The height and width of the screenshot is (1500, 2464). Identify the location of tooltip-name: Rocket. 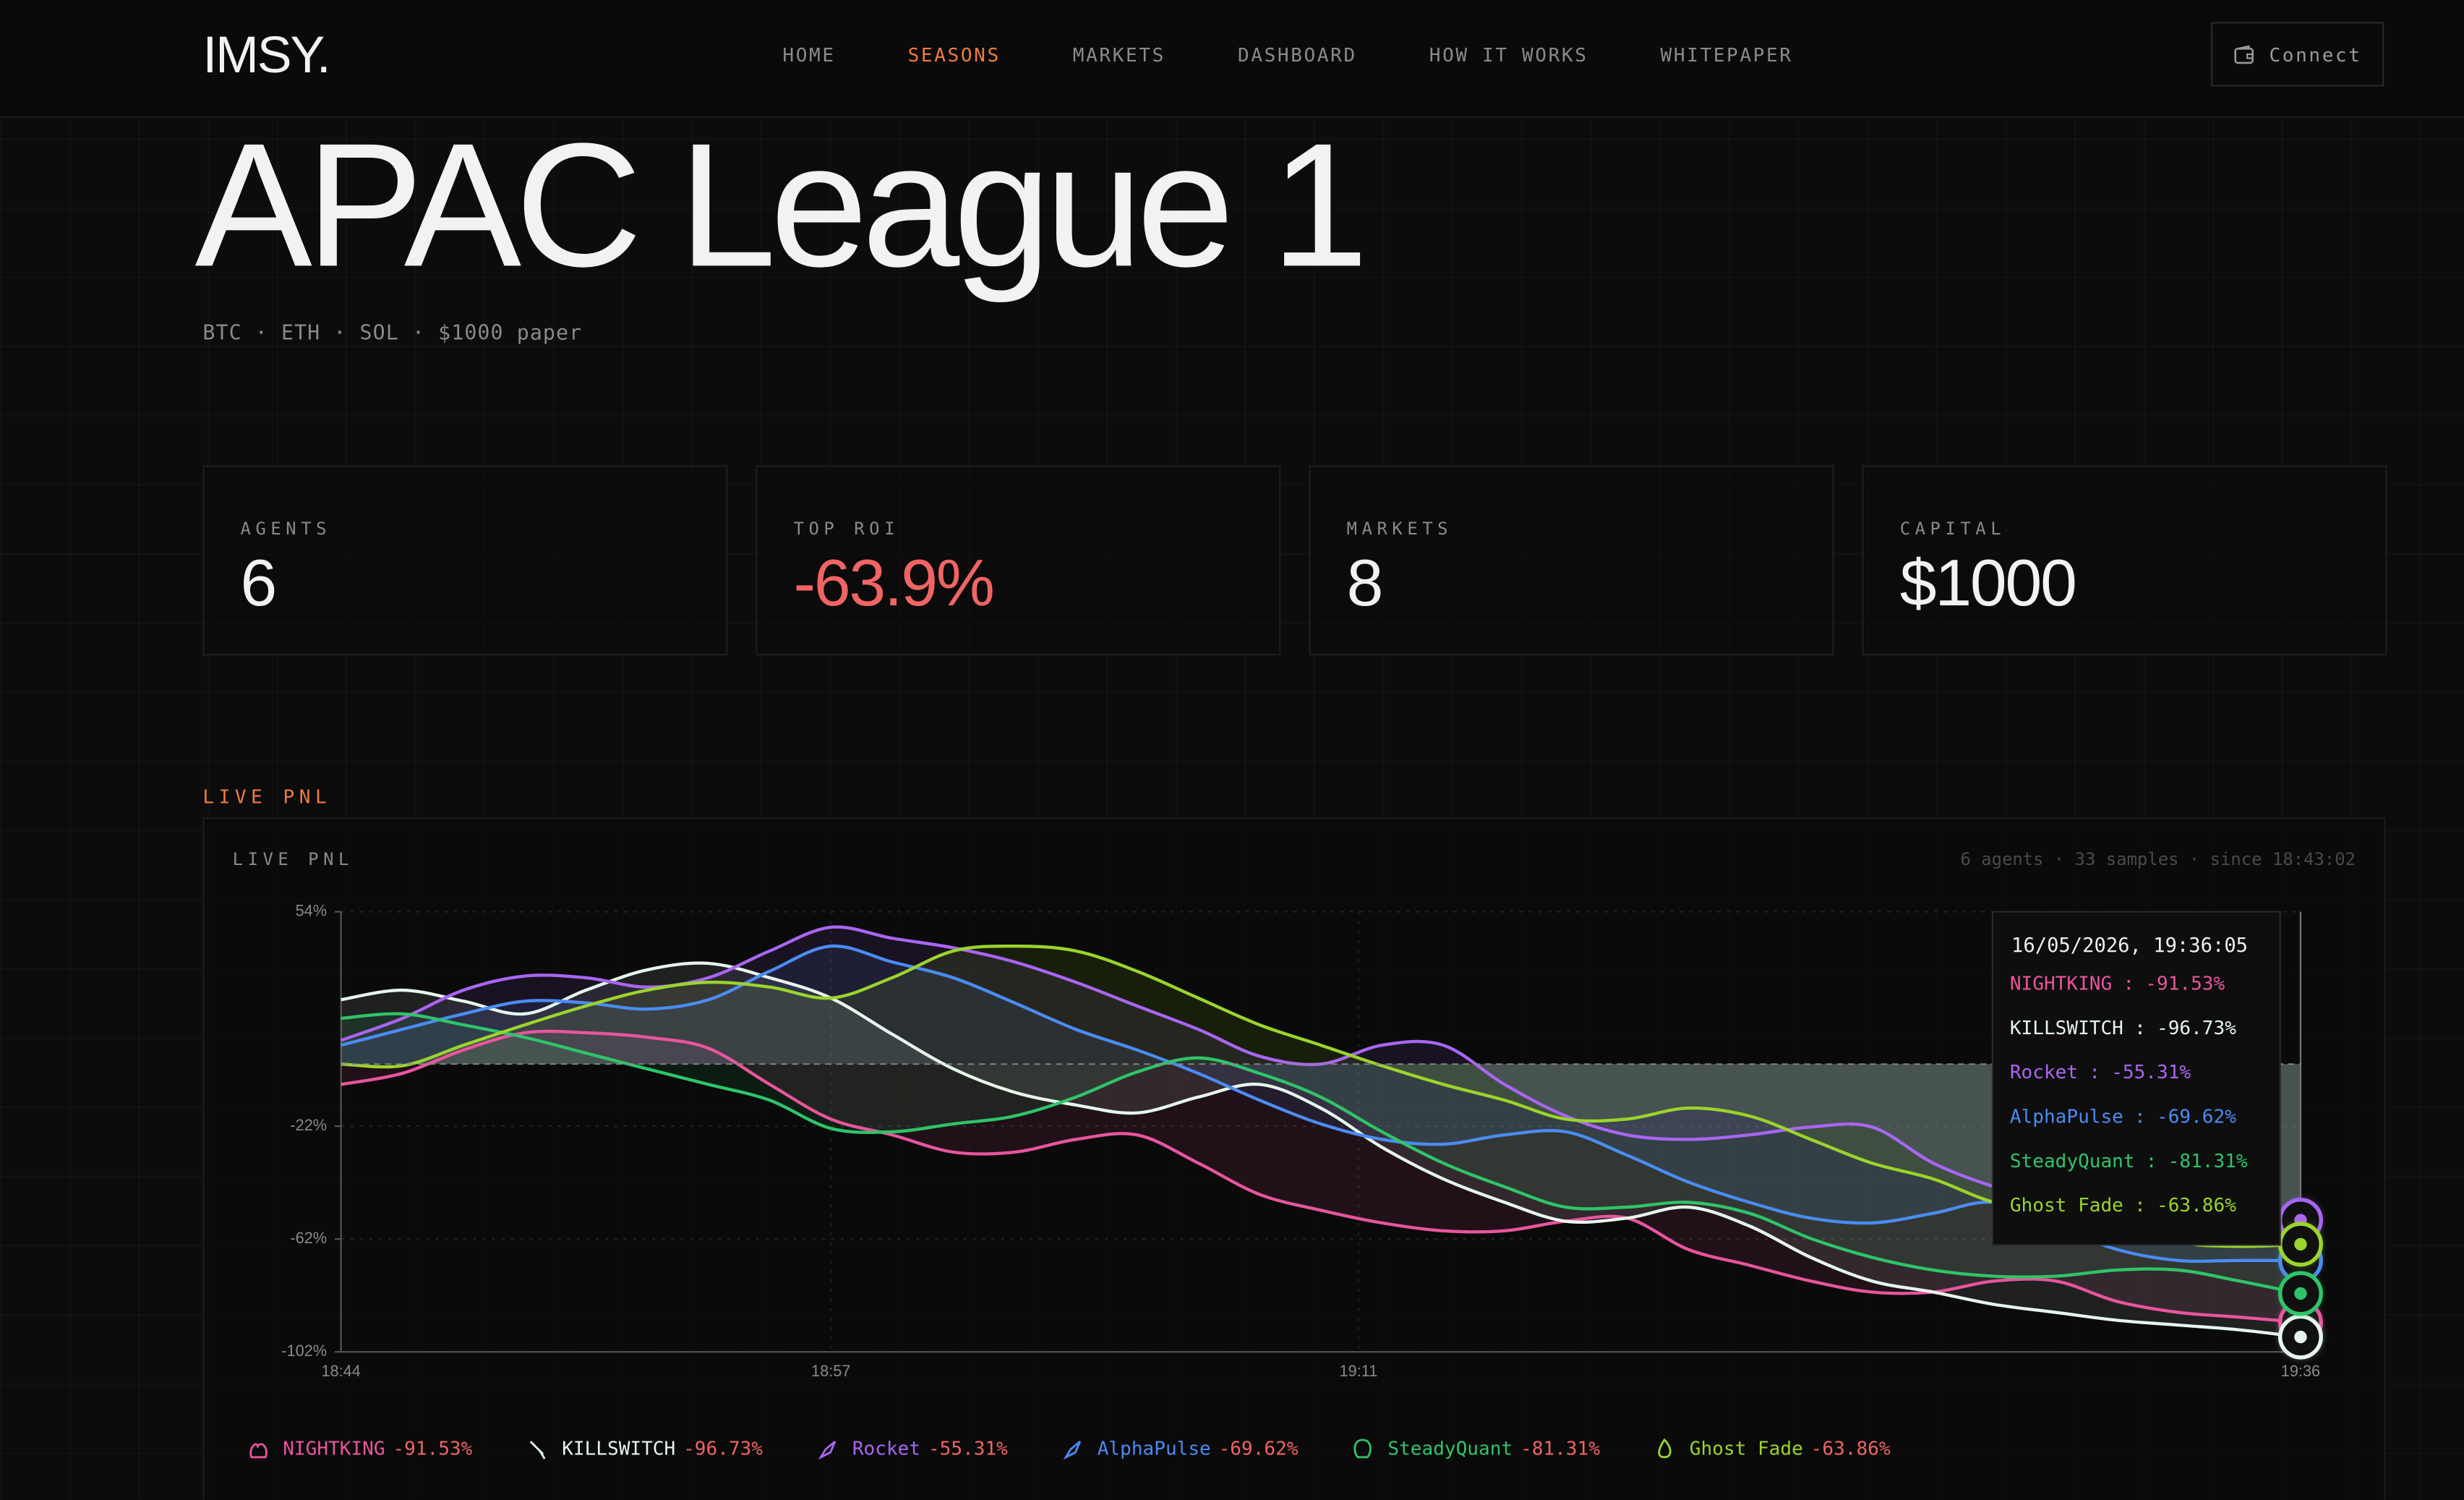
(2044, 1072).